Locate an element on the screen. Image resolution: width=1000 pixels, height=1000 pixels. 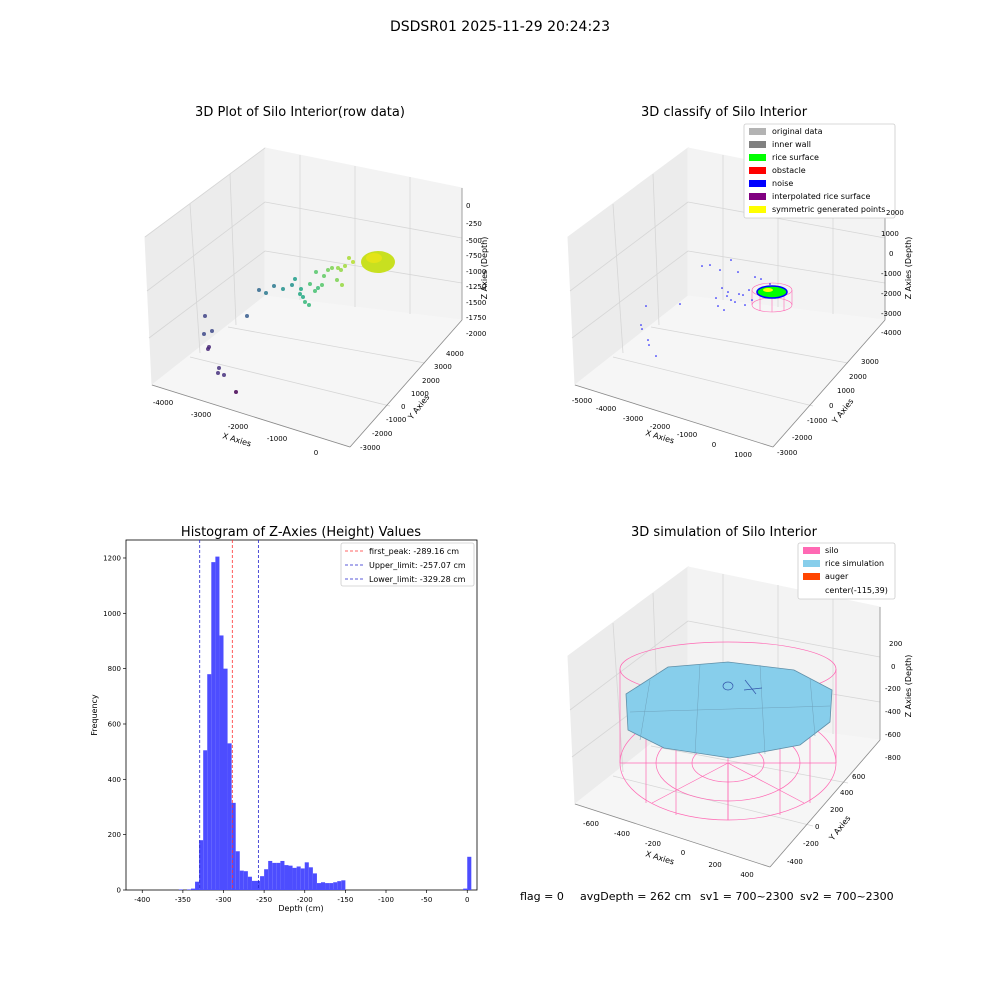
raw-ztick: -500 is located at coordinates (474, 241).